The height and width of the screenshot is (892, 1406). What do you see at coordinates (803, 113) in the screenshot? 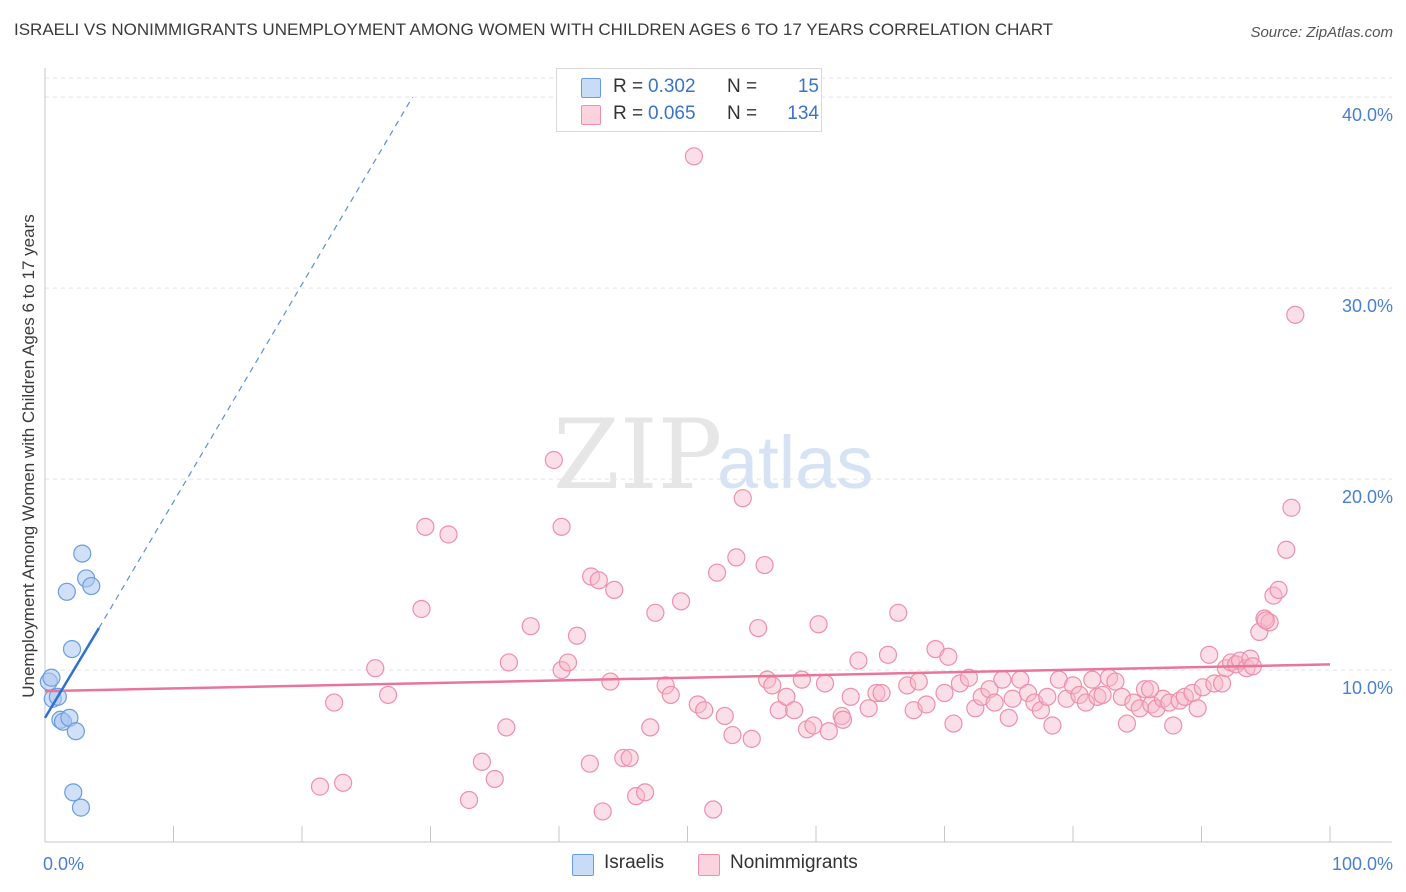
I see `legend-n-value: 134` at bounding box center [803, 113].